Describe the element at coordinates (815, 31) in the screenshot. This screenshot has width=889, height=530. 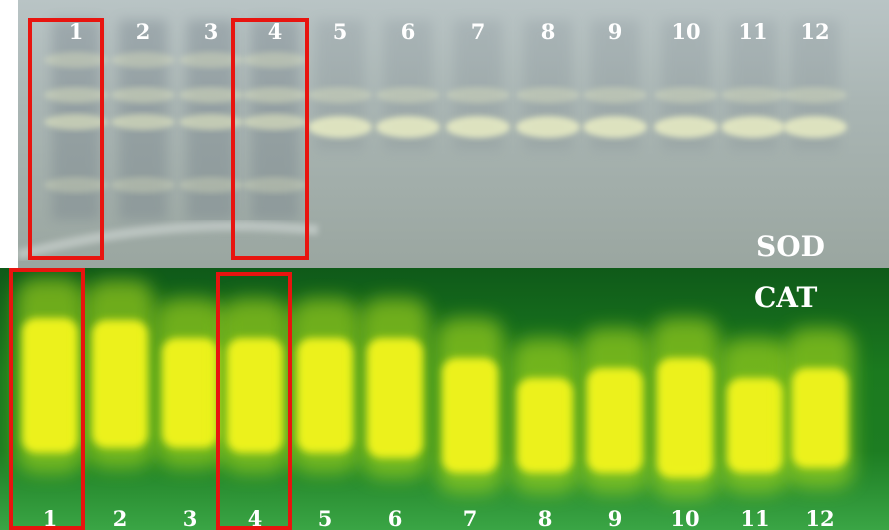
I see `sod-lane-label-12: 12` at that location.